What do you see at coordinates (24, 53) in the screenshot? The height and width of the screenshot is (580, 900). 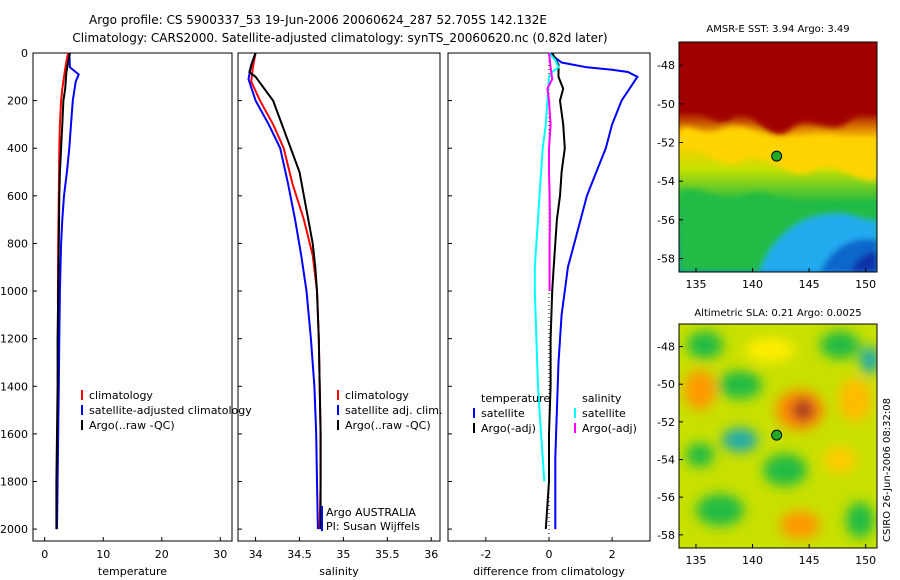 I see `y-tick-label: 0` at bounding box center [24, 53].